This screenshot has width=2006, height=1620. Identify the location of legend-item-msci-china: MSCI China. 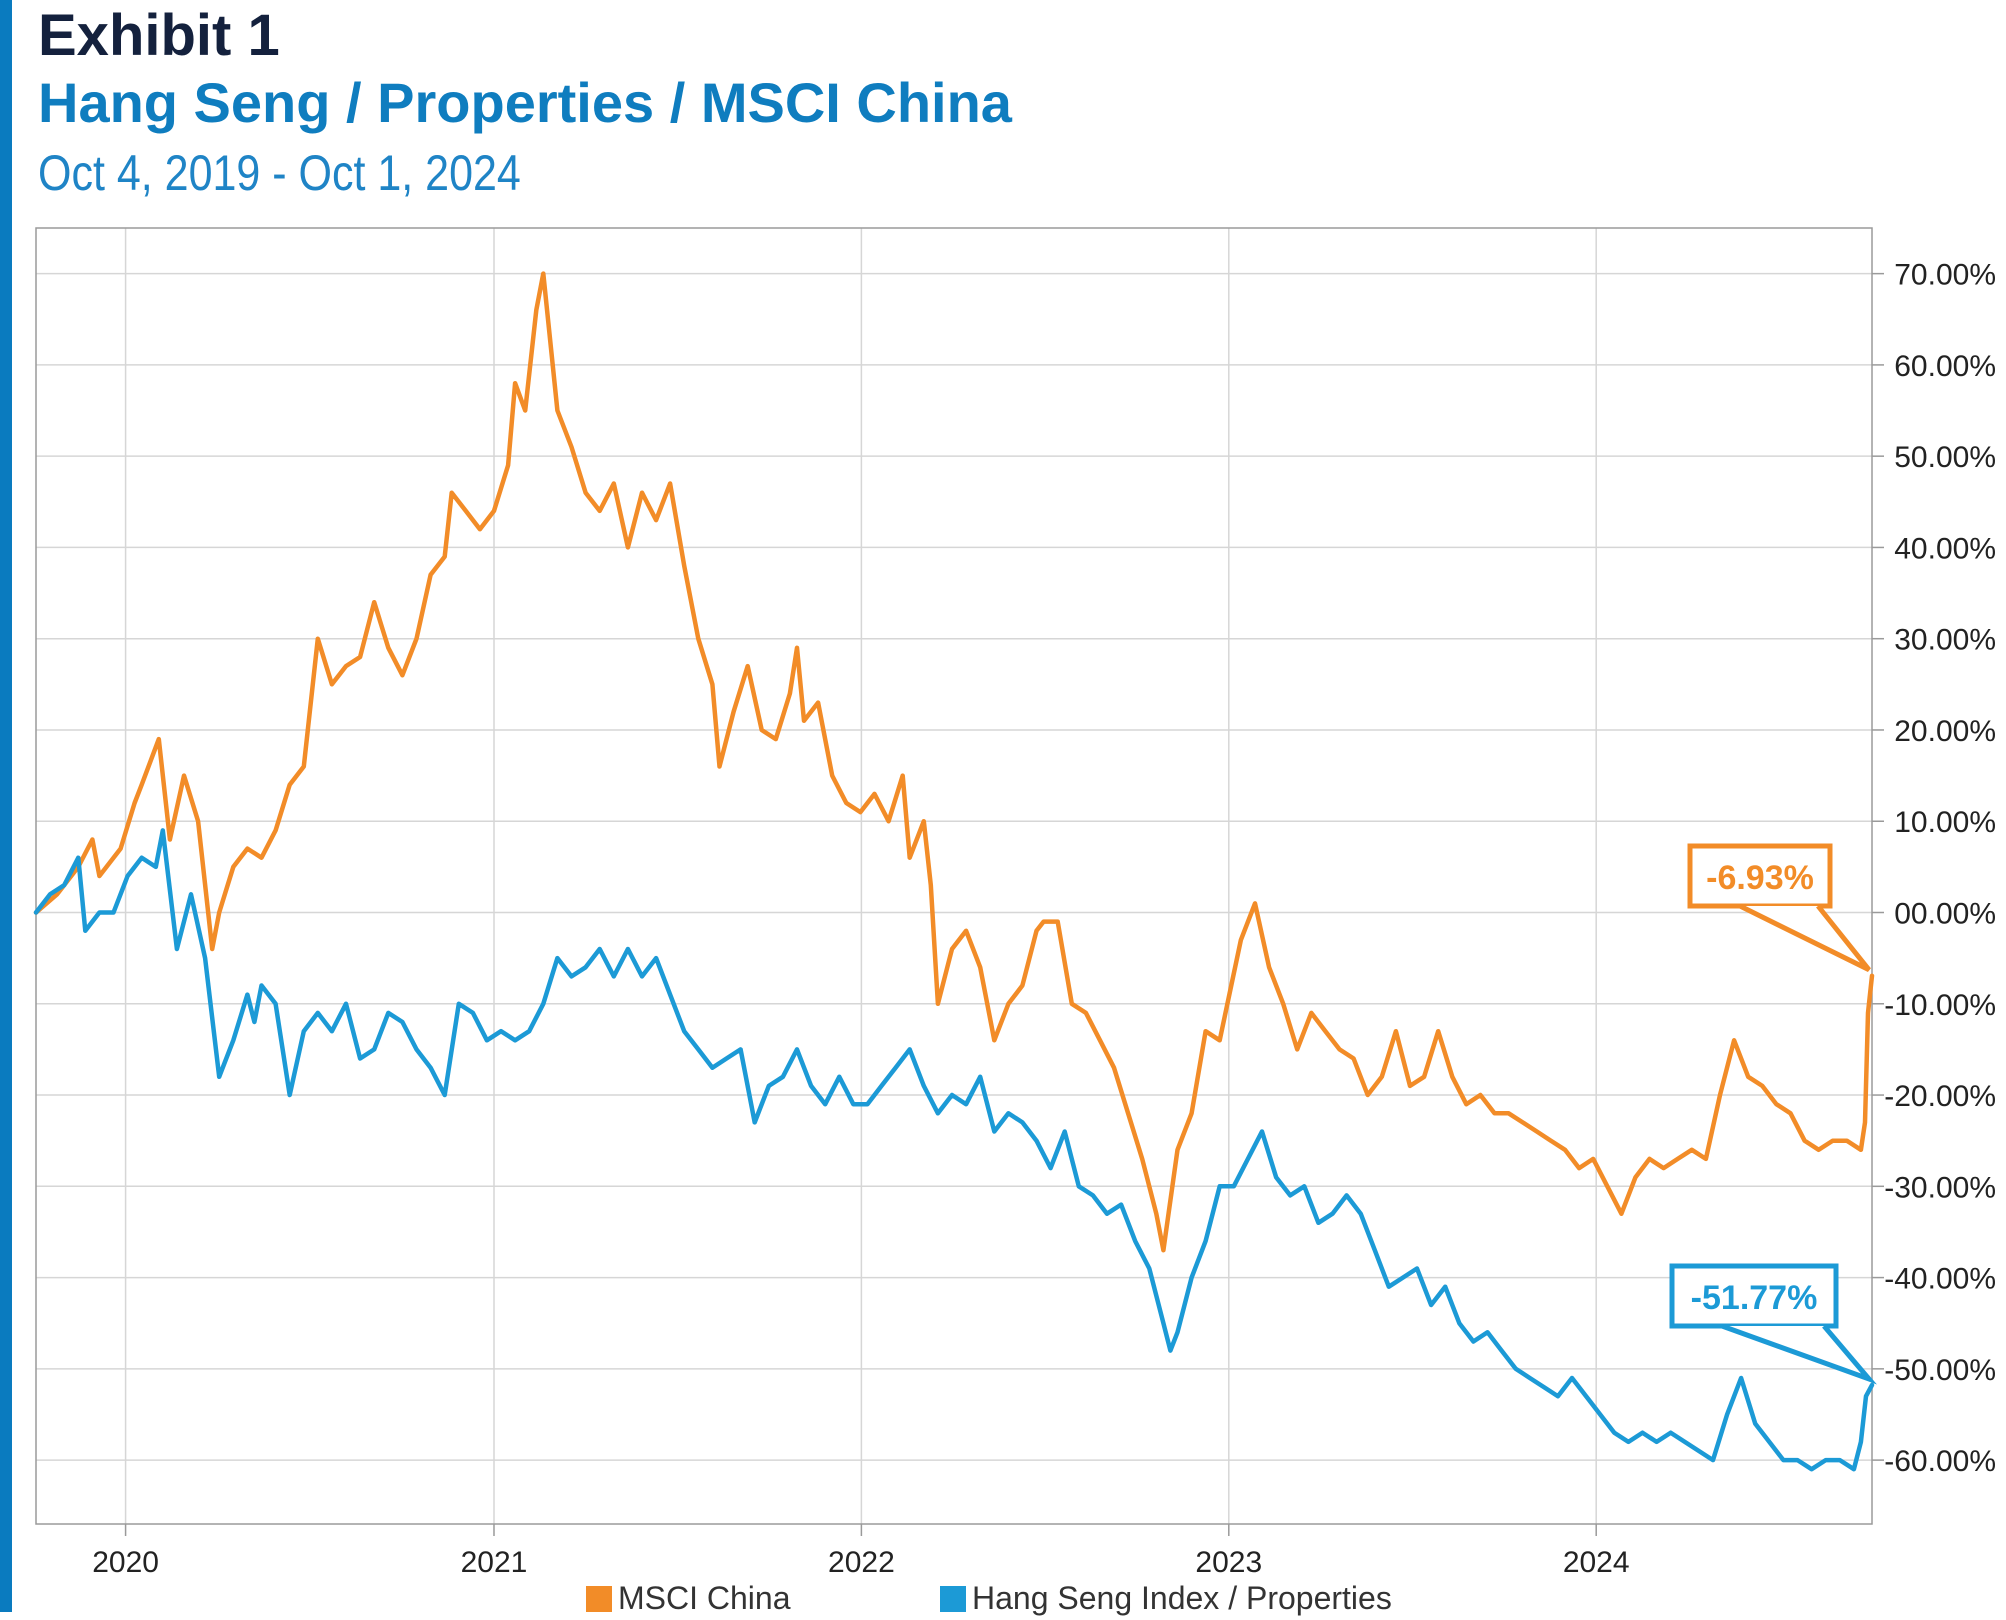
(688, 1598).